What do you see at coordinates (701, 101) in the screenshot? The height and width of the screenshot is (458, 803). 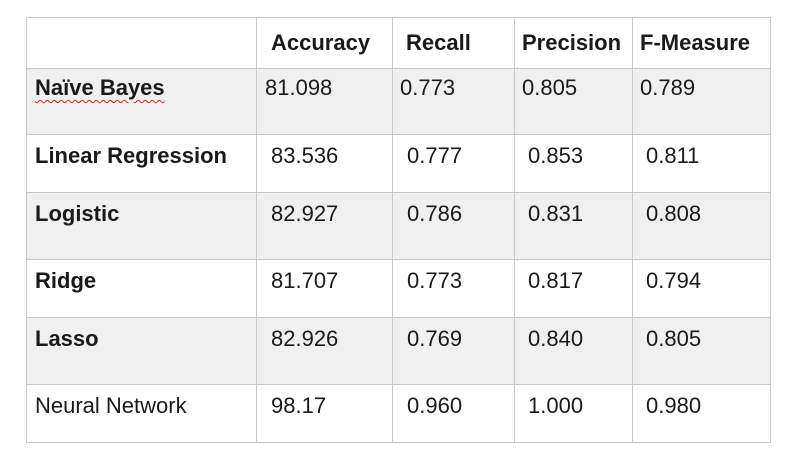 I see `cell-f-measure: 0.789` at bounding box center [701, 101].